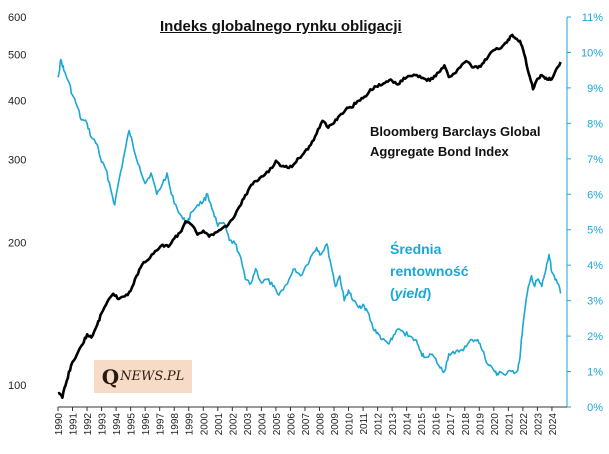  Describe the element at coordinates (320, 424) in the screenshot. I see `x-tick-label: 2008` at that location.